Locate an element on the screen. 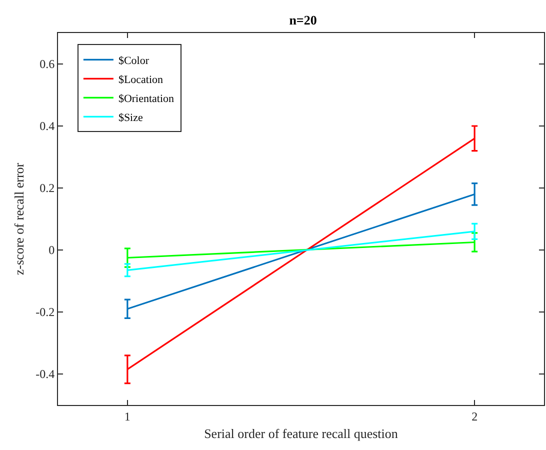  x-tick-label: 1 is located at coordinates (127, 416).